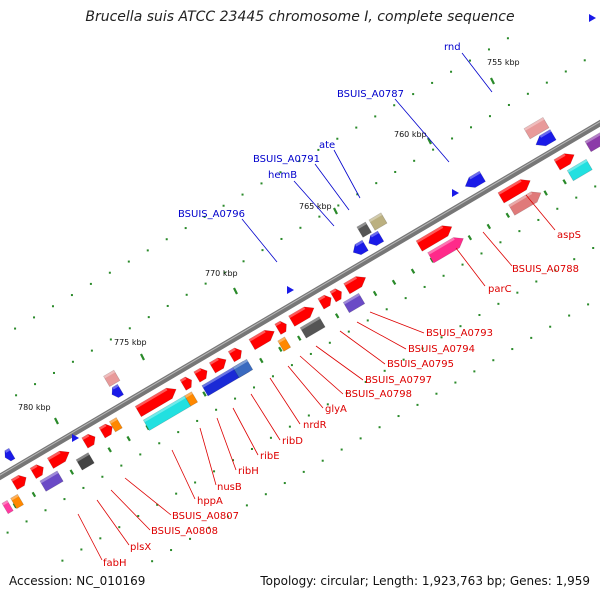  I want to click on gene-label-reverse: nusB, so click(229, 487).